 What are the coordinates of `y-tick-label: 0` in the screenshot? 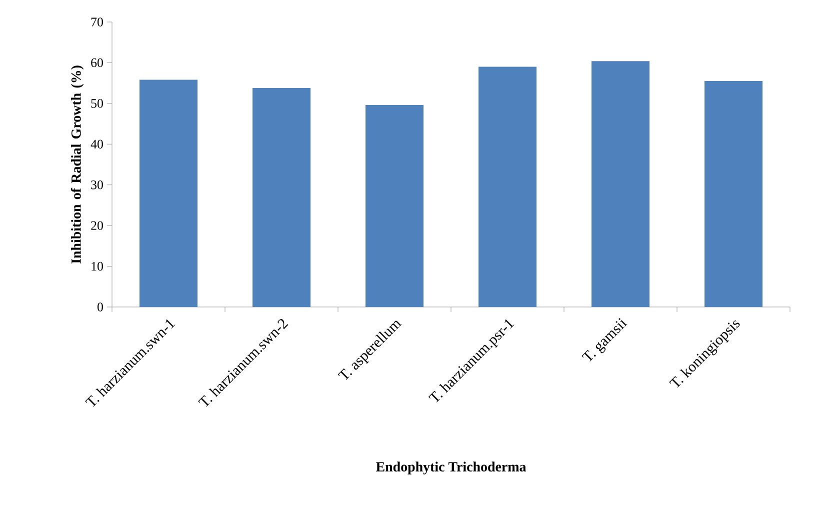 It's located at (100, 307).